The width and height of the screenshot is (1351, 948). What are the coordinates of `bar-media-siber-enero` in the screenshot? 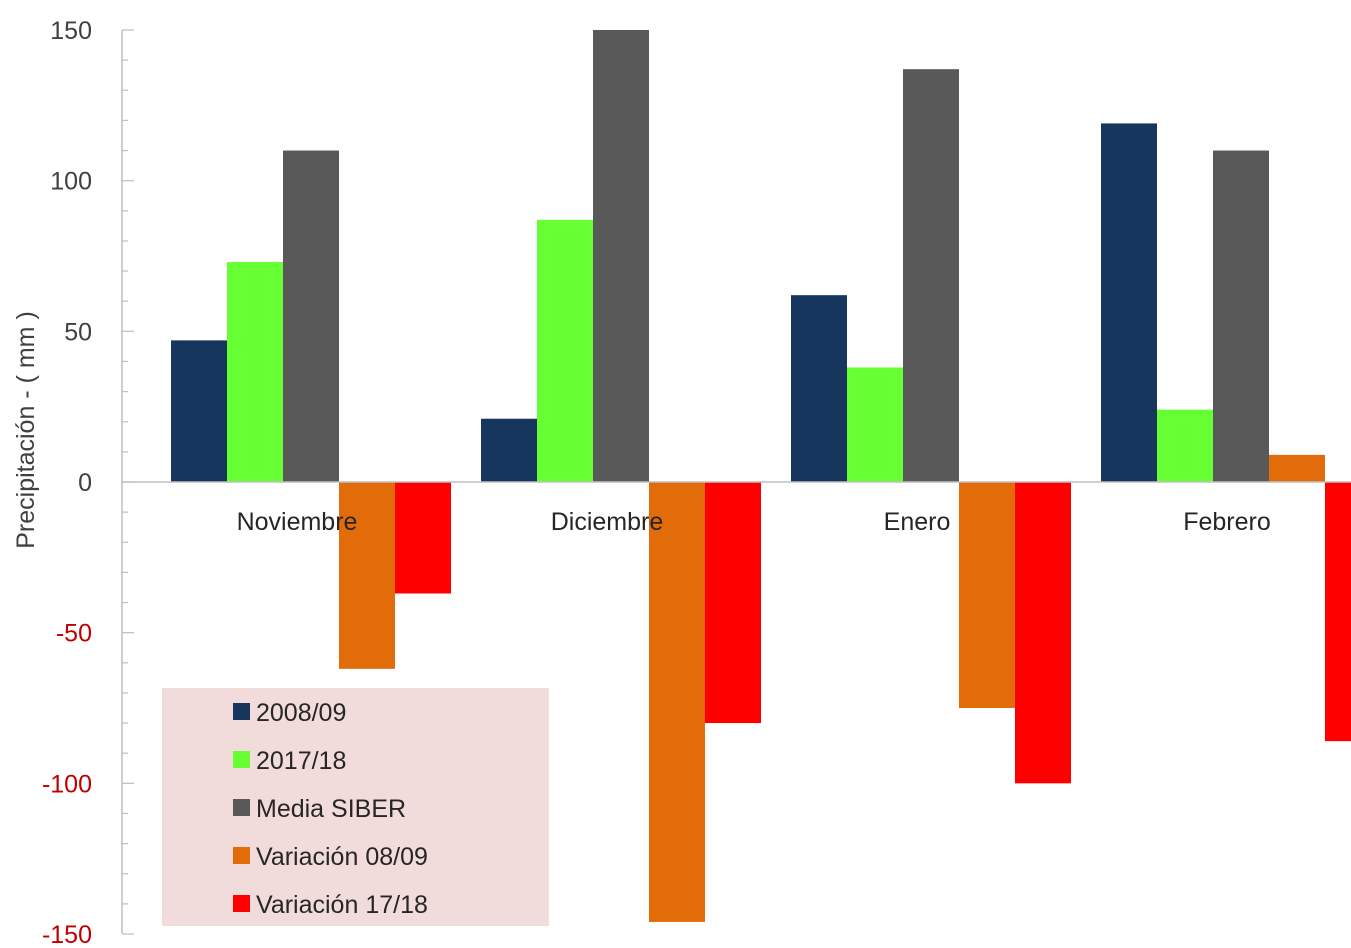 It's located at (931, 275).